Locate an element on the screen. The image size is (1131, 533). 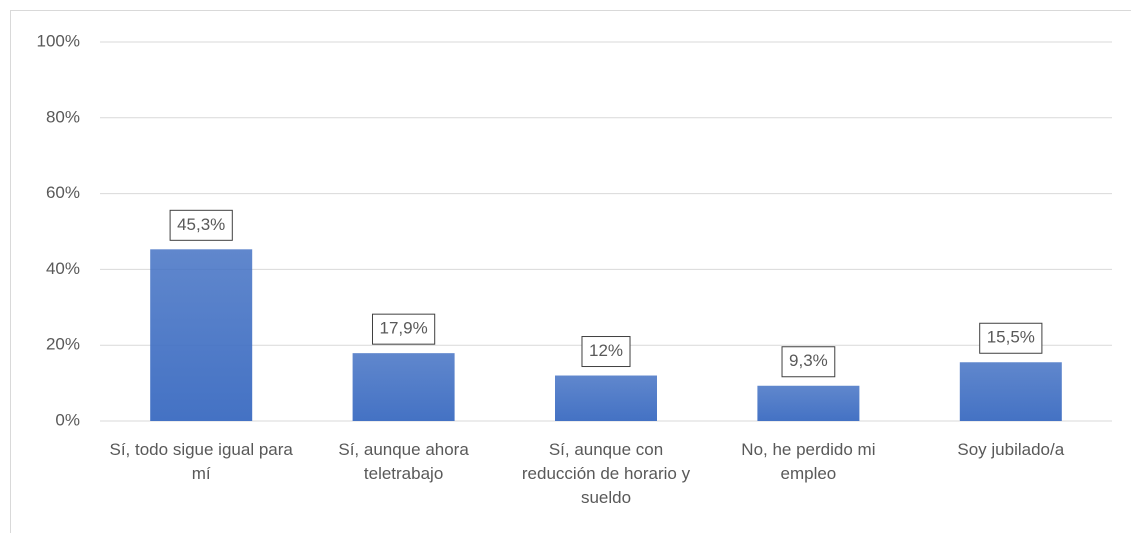
data-label: 15,5% is located at coordinates (1011, 337).